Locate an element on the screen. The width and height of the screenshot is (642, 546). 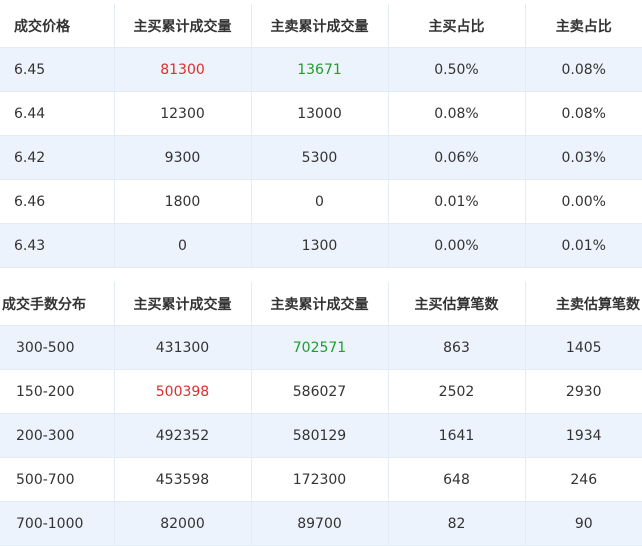
cell-sell-count: 2930 is located at coordinates (583, 391).